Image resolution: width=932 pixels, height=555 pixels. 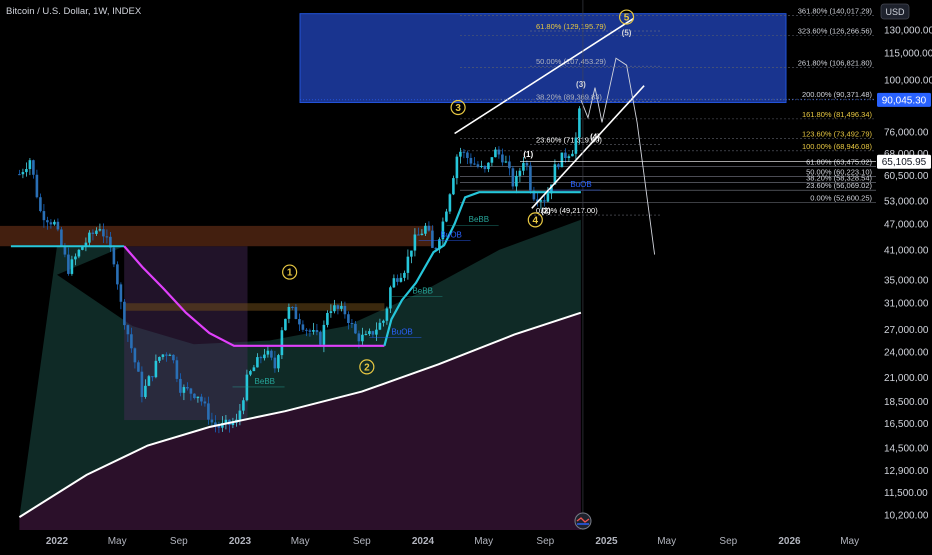 I want to click on price-axis, so click(x=904, y=265).